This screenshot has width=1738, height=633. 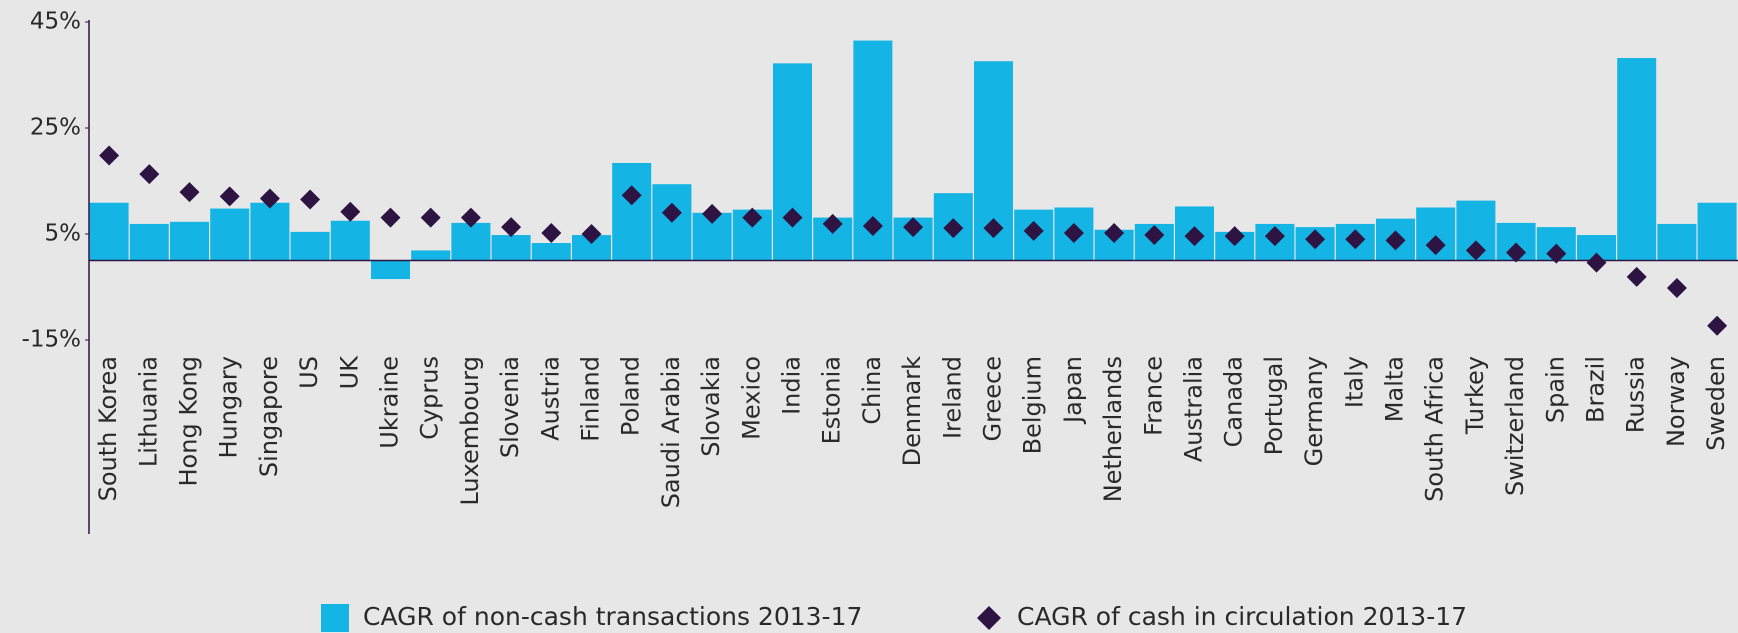 I want to click on x-tick-label: Australia, so click(x=1194, y=409).